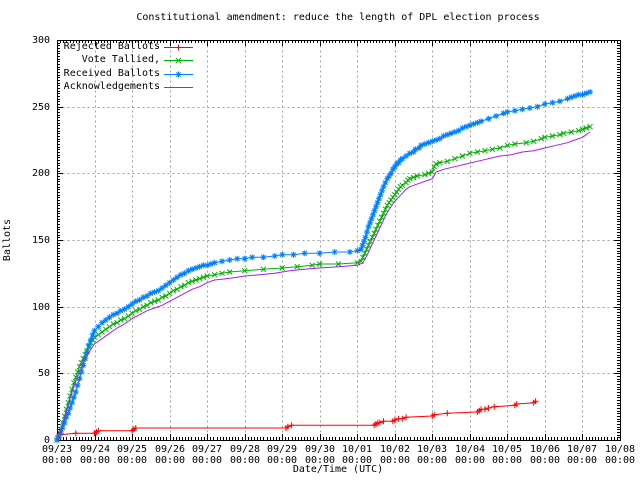 The height and width of the screenshot is (480, 640). I want to click on x-tick-label: 10/05 00:00, so click(507, 455).